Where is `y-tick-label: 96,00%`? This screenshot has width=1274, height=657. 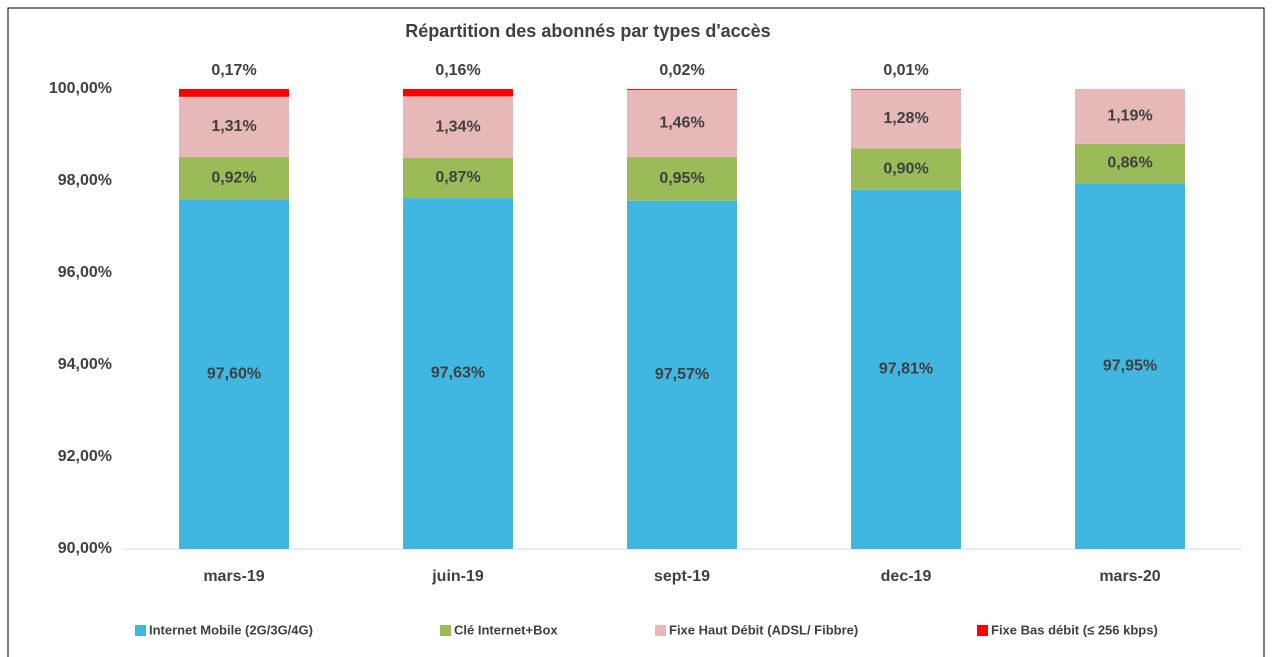 y-tick-label: 96,00% is located at coordinates (85, 272).